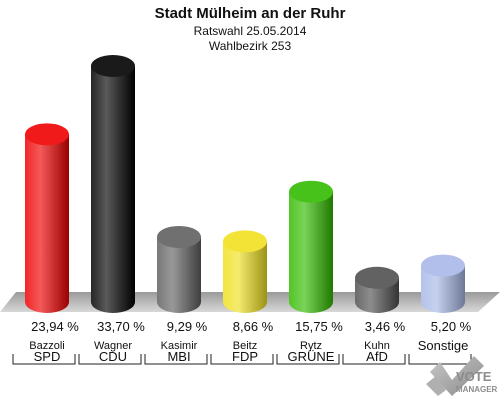  What do you see at coordinates (47, 356) in the screenshot?
I see `category-label: SPD` at bounding box center [47, 356].